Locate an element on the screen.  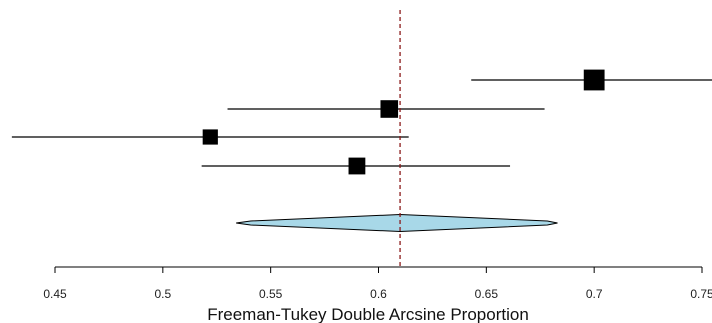
x-tick-label: 0.55 is located at coordinates (271, 294).